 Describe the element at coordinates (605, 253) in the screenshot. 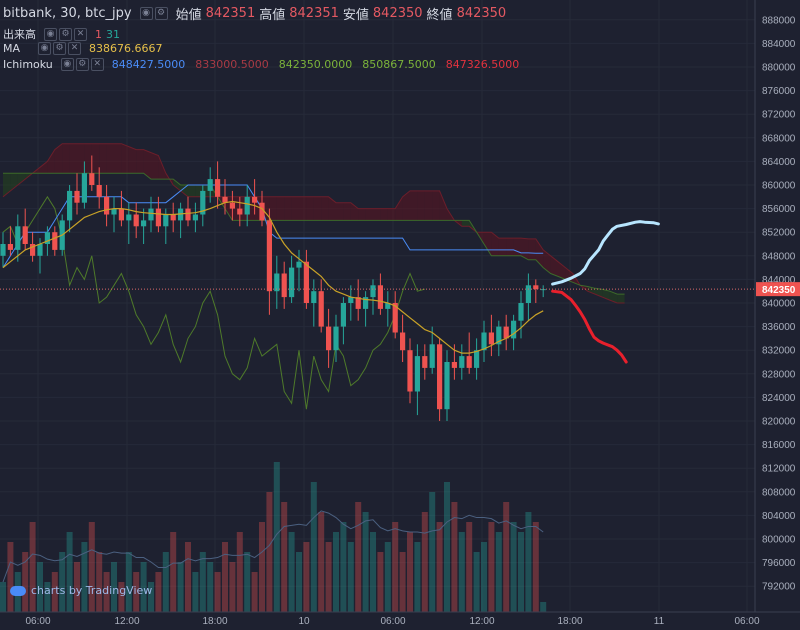

I see `forecast-up-line` at that location.